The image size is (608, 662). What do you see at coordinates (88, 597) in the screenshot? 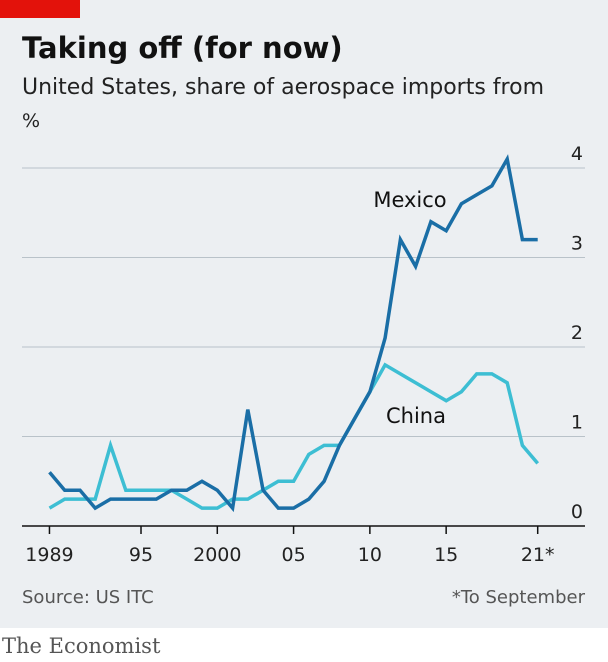
I see `source: Source: US ITC` at bounding box center [88, 597].